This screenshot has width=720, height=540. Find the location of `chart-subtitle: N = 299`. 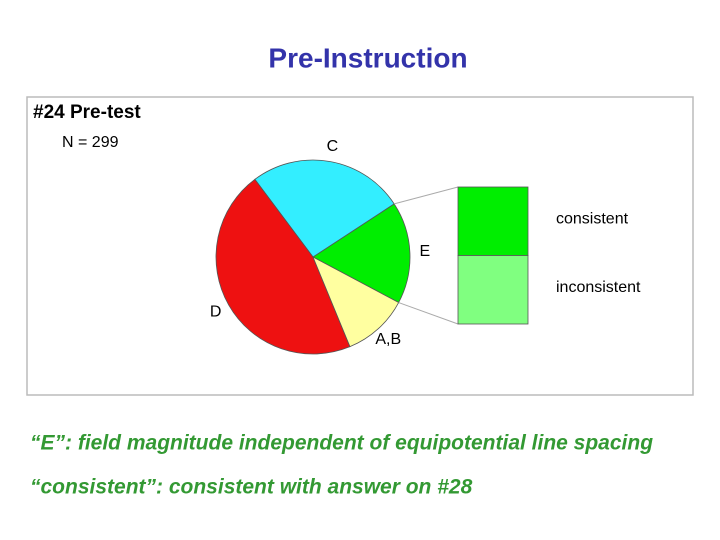

chart-subtitle: N = 299 is located at coordinates (90, 142).